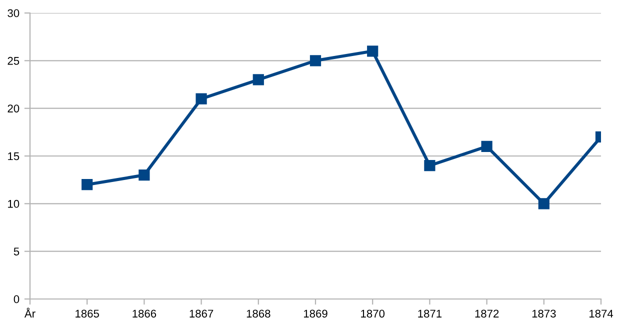 Image resolution: width=625 pixels, height=327 pixels. What do you see at coordinates (14, 108) in the screenshot?
I see `y-tick-label: 20` at bounding box center [14, 108].